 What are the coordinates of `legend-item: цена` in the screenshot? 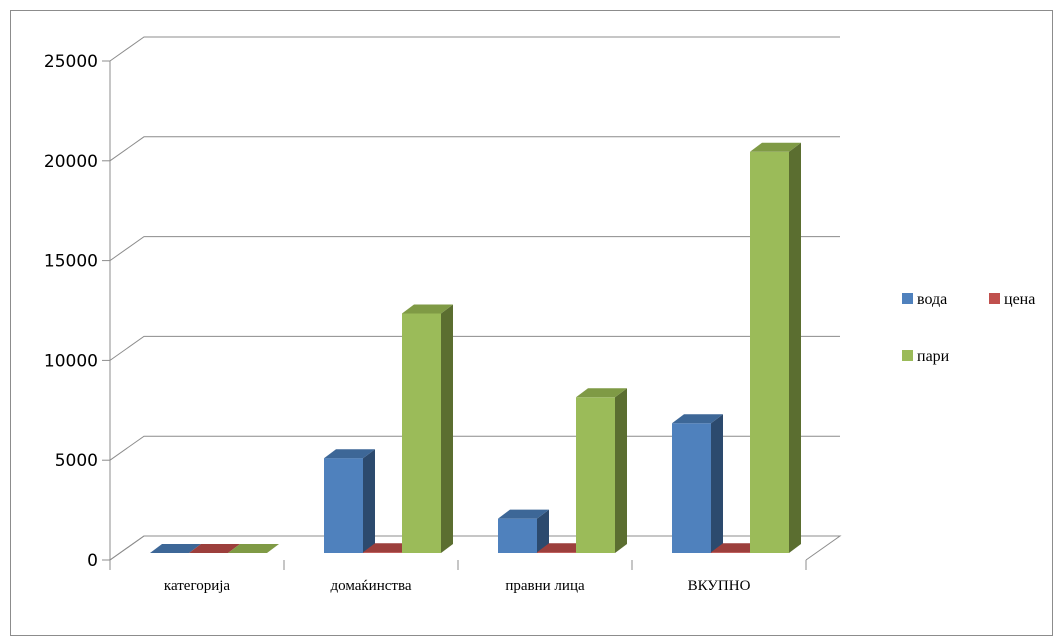 It's located at (1012, 299).